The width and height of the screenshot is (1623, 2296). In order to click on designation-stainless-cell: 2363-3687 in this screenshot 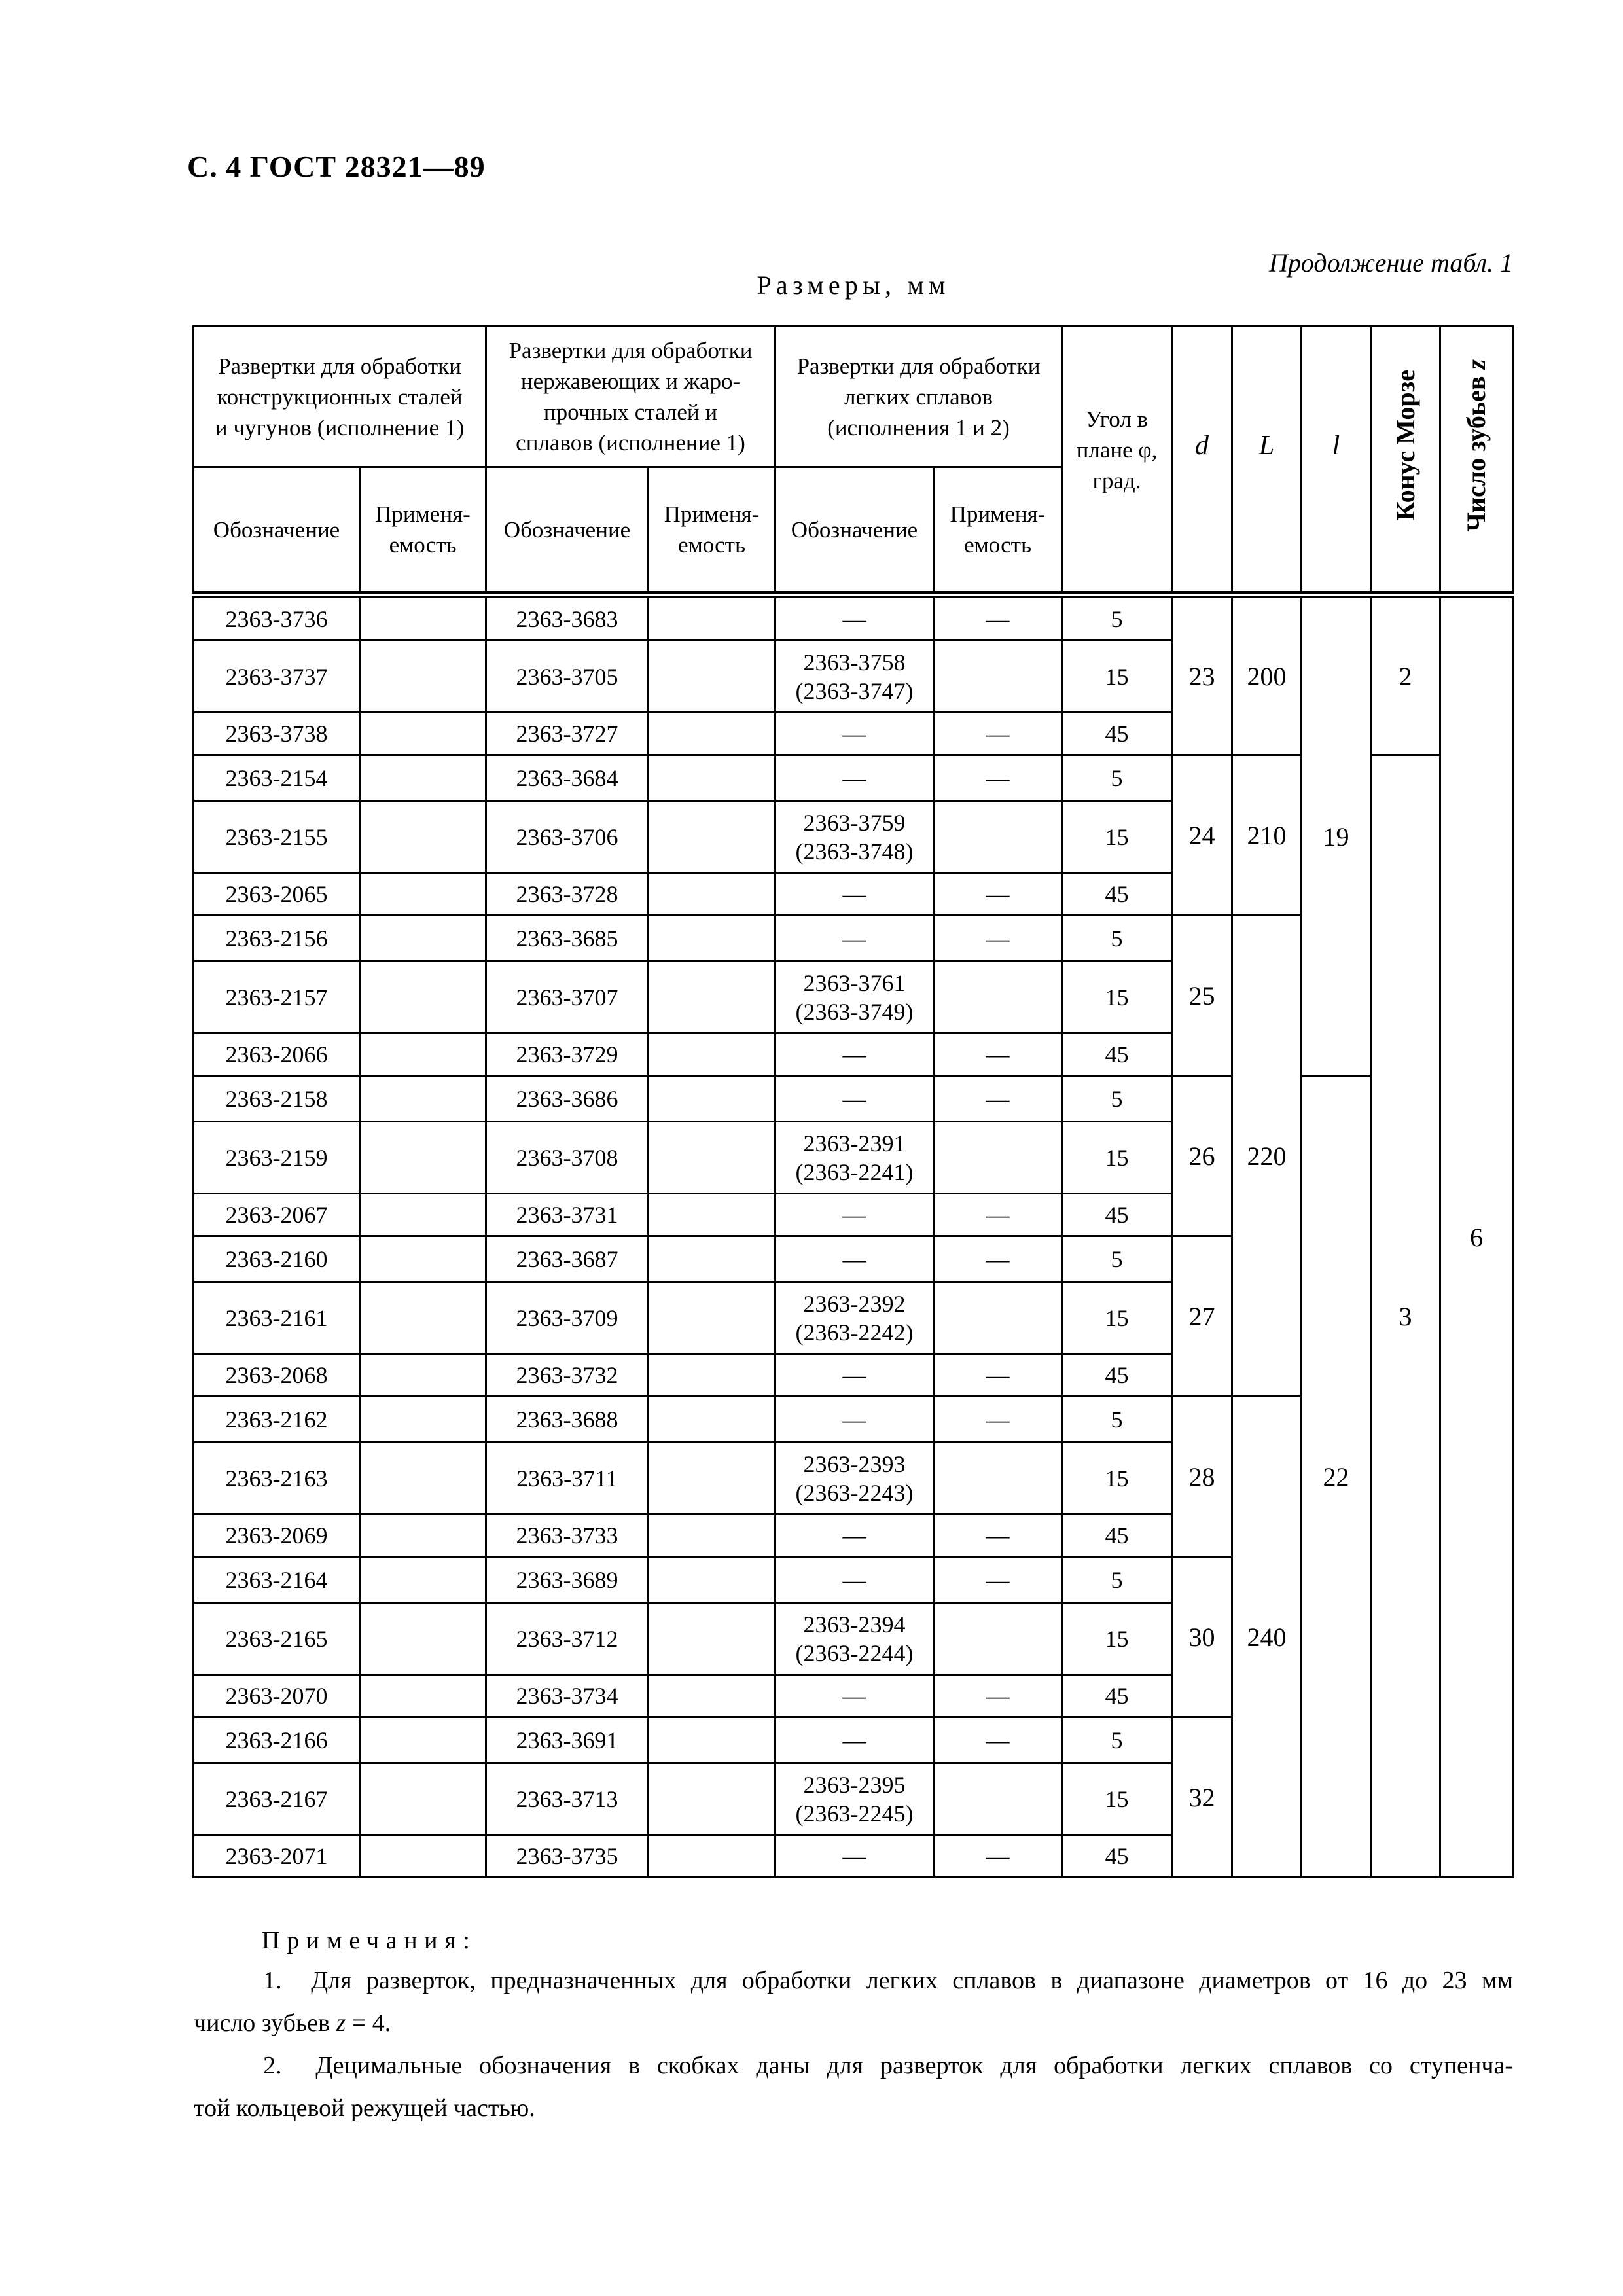, I will do `click(567, 1259)`.